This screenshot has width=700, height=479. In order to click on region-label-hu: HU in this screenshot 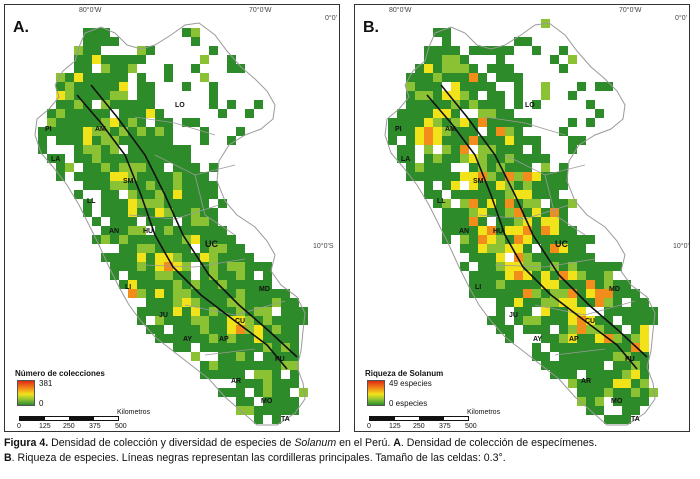, I will do `click(148, 231)`.